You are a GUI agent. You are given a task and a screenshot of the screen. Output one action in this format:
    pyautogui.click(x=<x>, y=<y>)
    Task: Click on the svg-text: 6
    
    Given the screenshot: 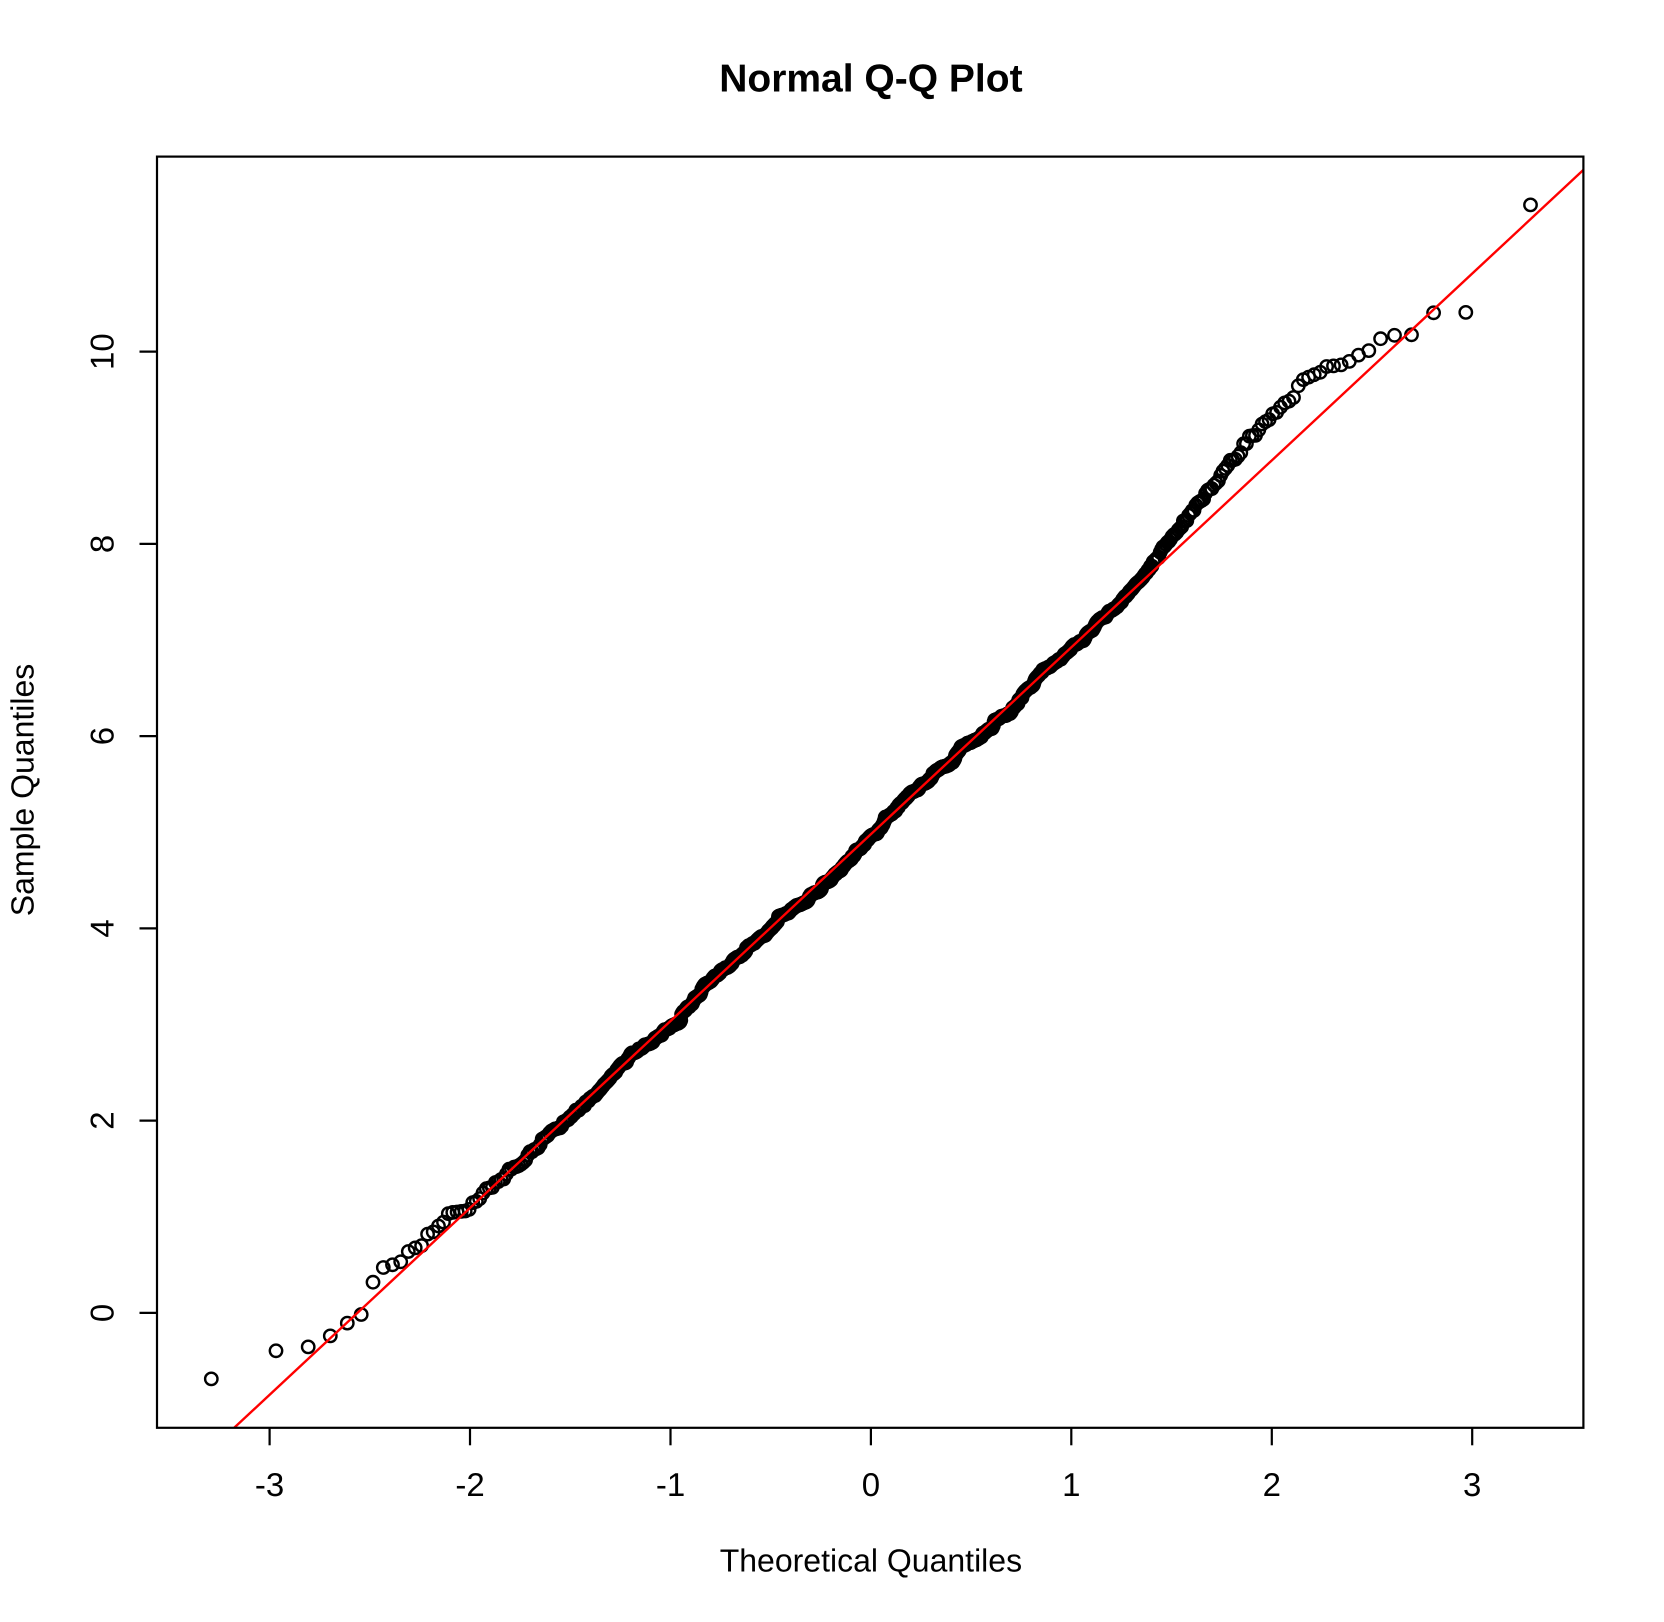 What is the action you would take?
    pyautogui.click(x=102, y=736)
    